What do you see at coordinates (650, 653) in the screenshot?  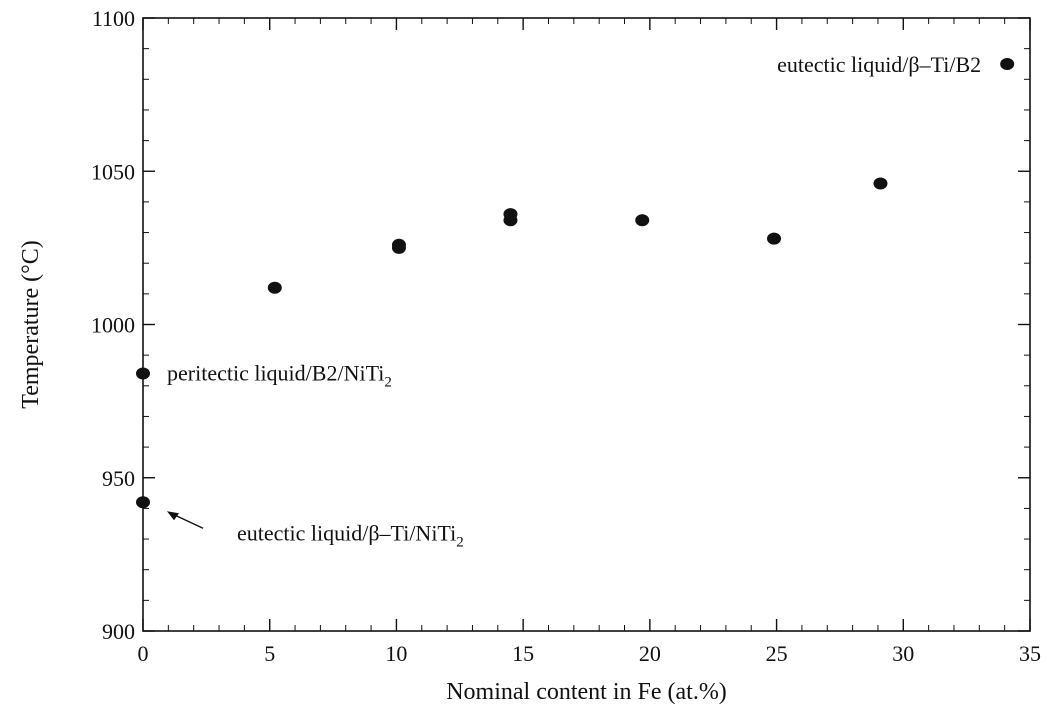 I see `x-tick-label: 20` at bounding box center [650, 653].